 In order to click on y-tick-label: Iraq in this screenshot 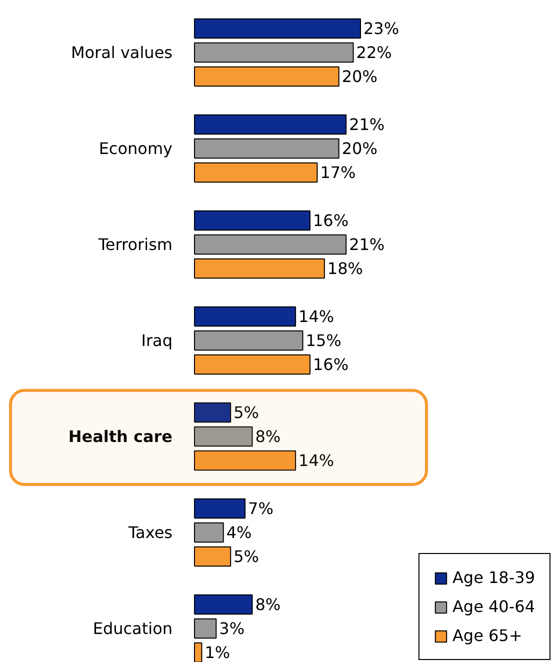, I will do `click(157, 340)`.